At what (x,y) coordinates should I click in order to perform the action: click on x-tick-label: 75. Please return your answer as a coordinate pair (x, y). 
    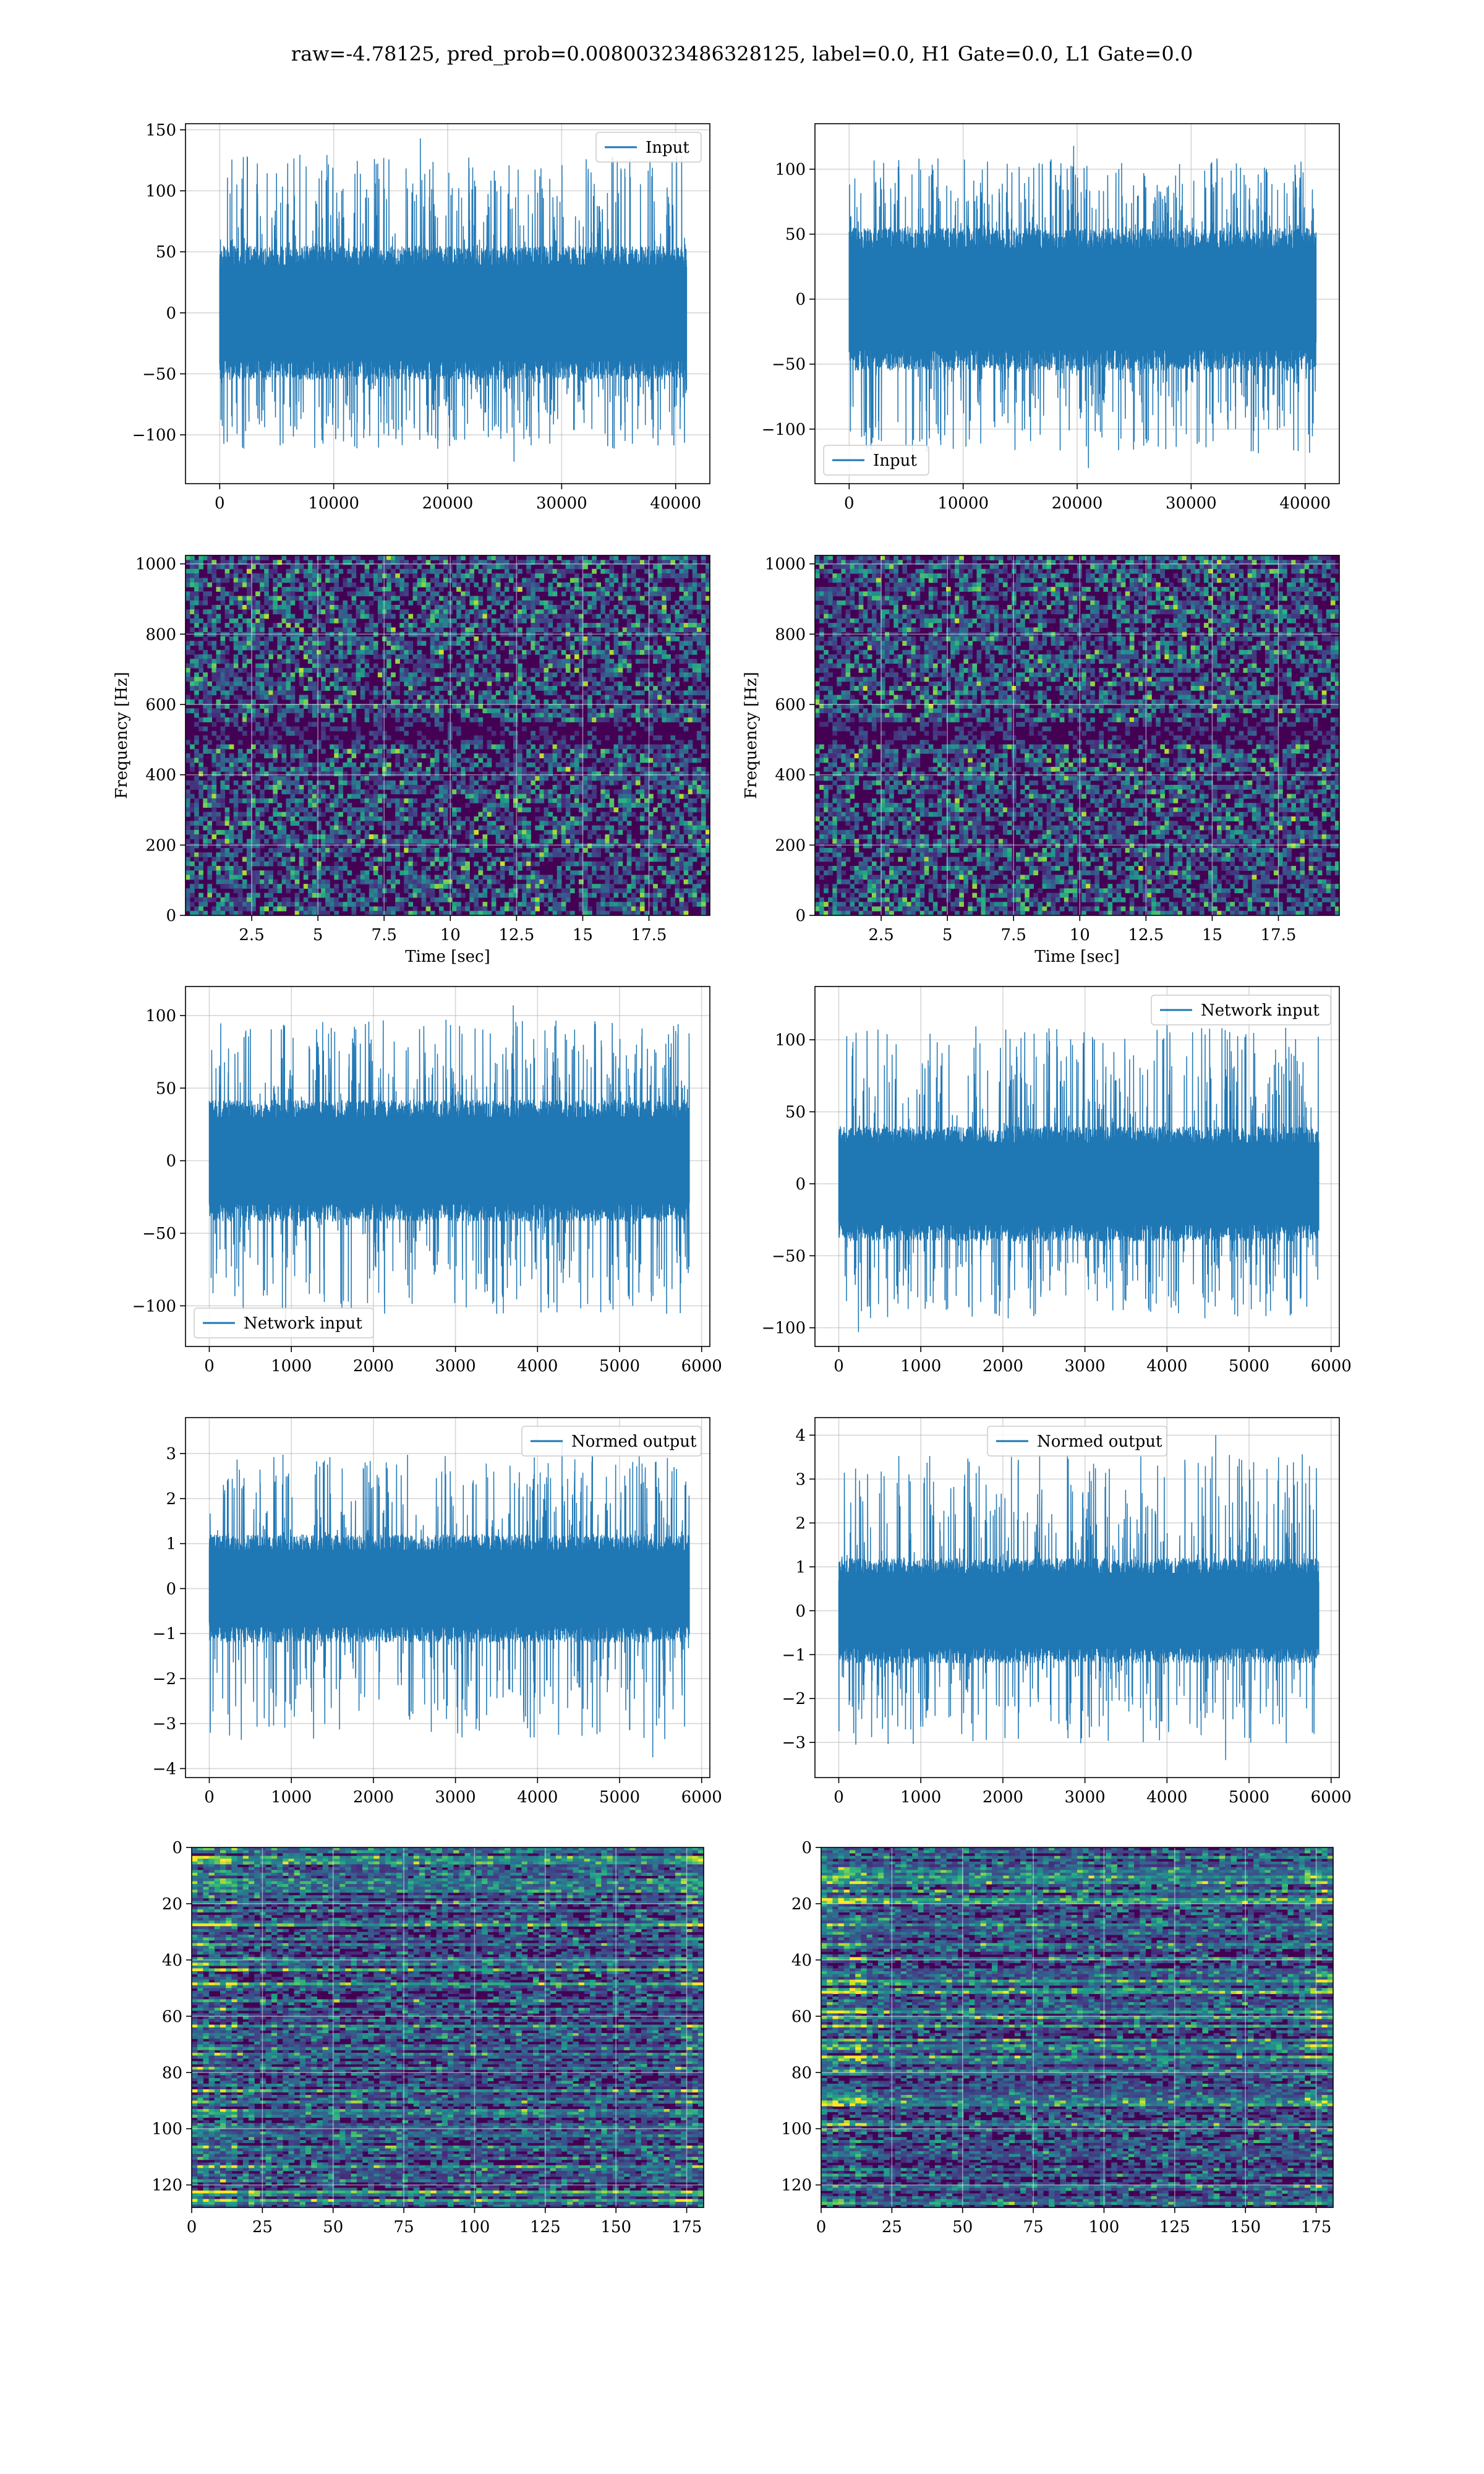
    Looking at the image, I should click on (1033, 2227).